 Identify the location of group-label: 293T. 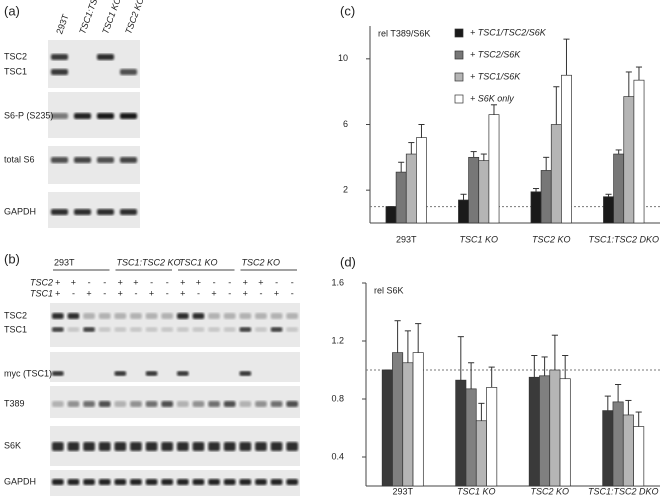
(64, 262).